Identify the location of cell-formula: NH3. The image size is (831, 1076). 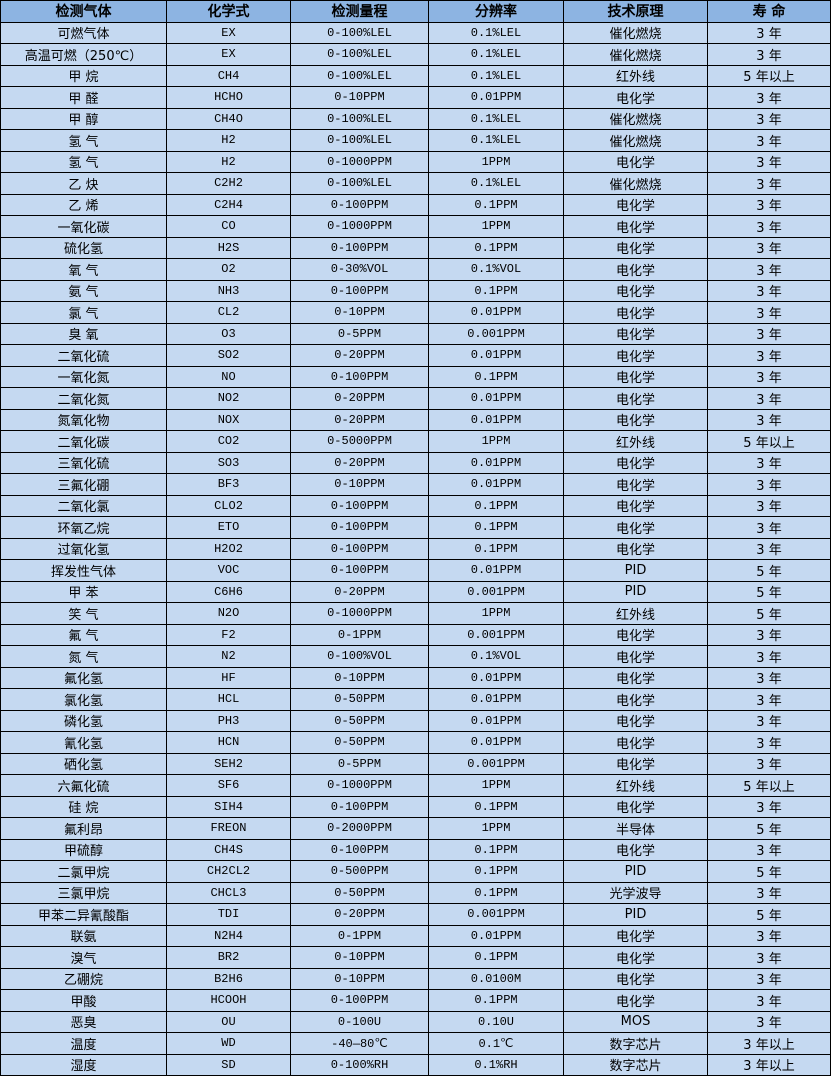
(228, 290).